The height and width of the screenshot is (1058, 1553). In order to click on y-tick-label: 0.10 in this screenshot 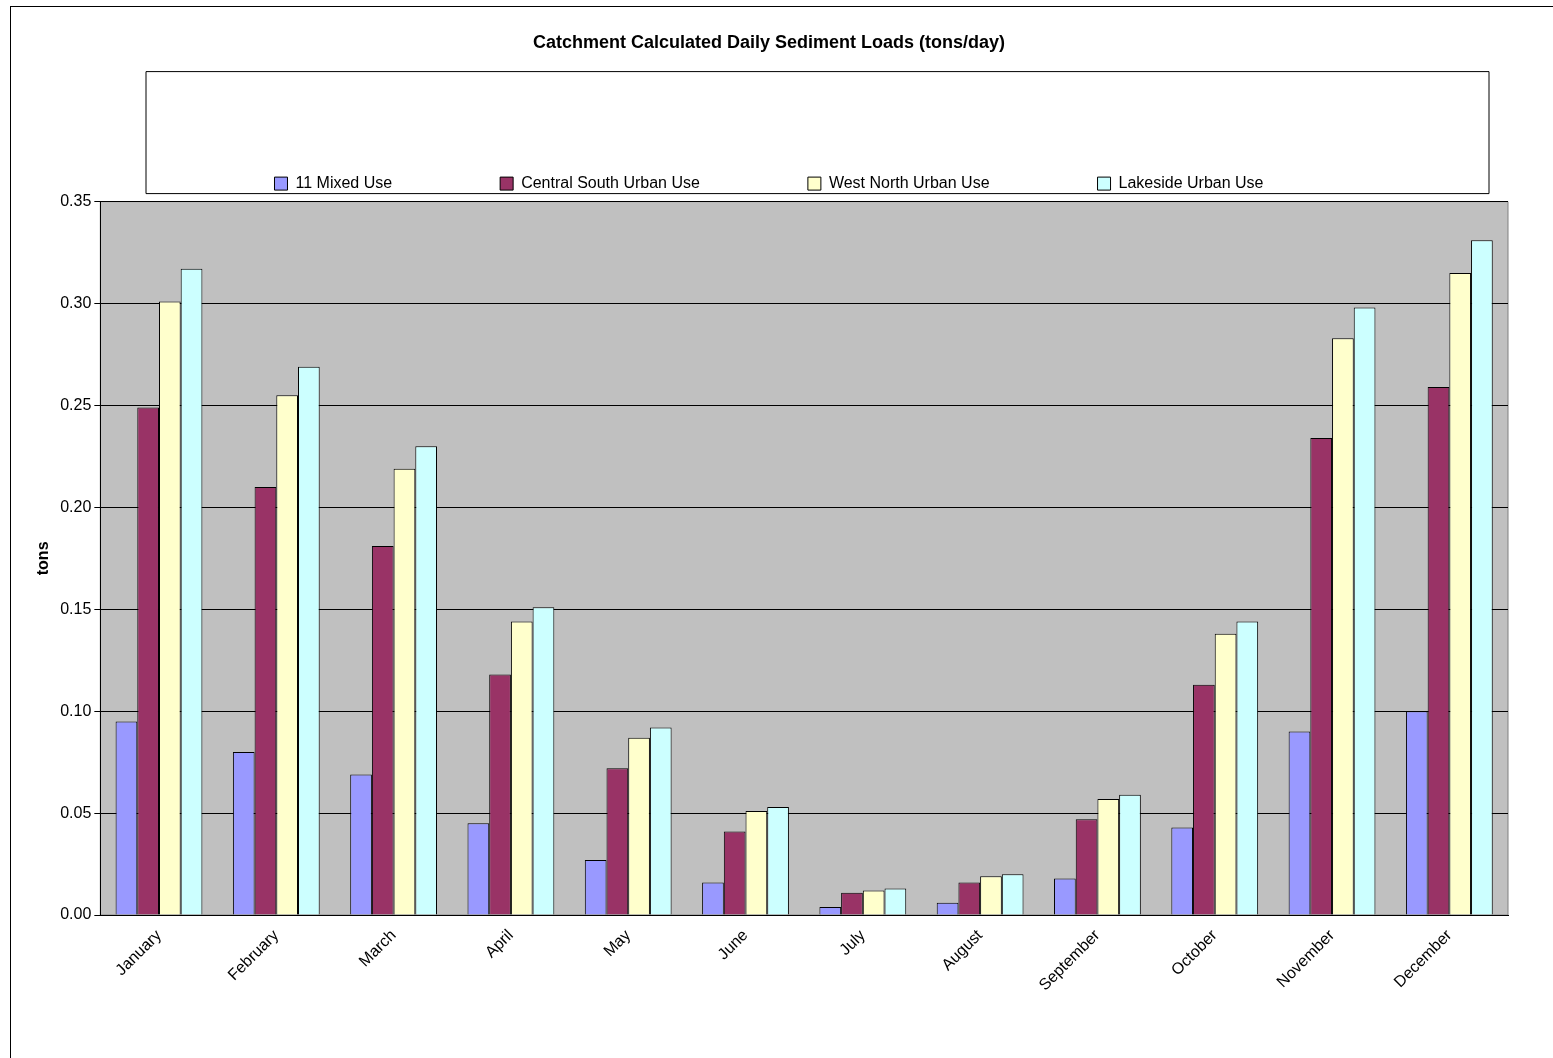, I will do `click(76, 710)`.